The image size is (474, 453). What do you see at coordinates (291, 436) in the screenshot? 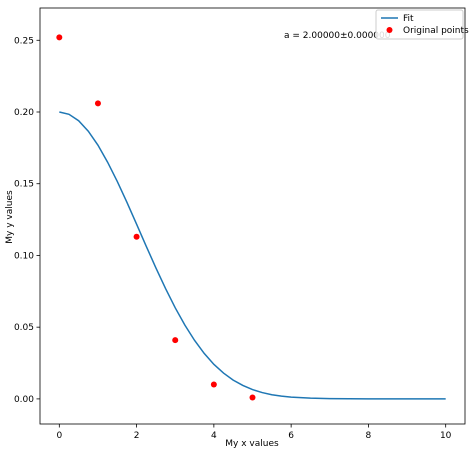
I see `x-tick-label: 6` at bounding box center [291, 436].